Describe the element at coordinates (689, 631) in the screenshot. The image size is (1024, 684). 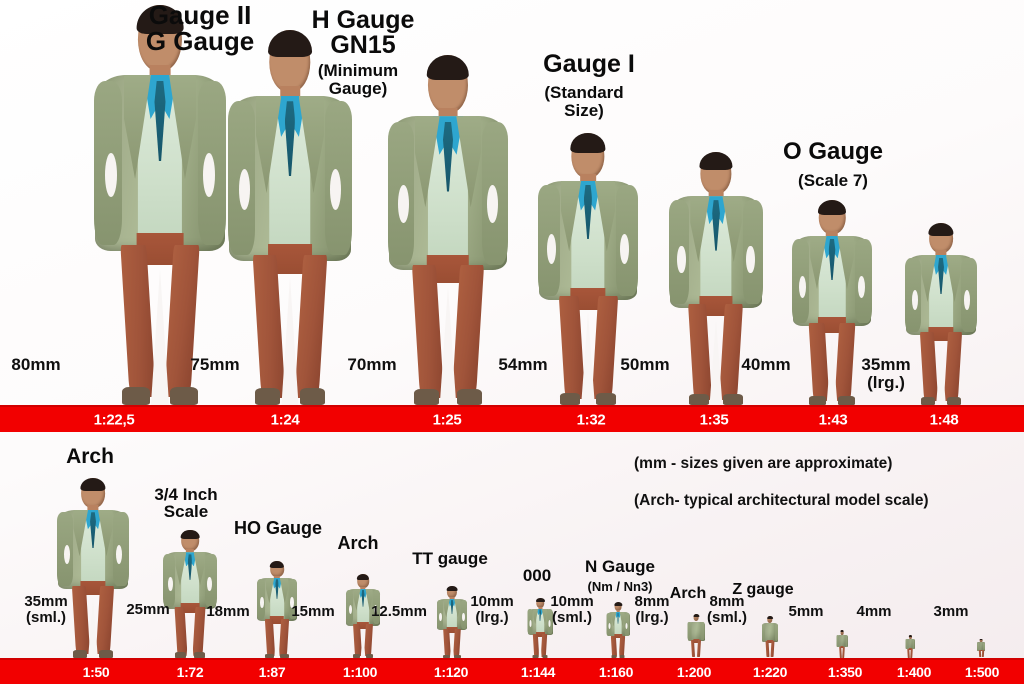
I see `figure-arm-left` at that location.